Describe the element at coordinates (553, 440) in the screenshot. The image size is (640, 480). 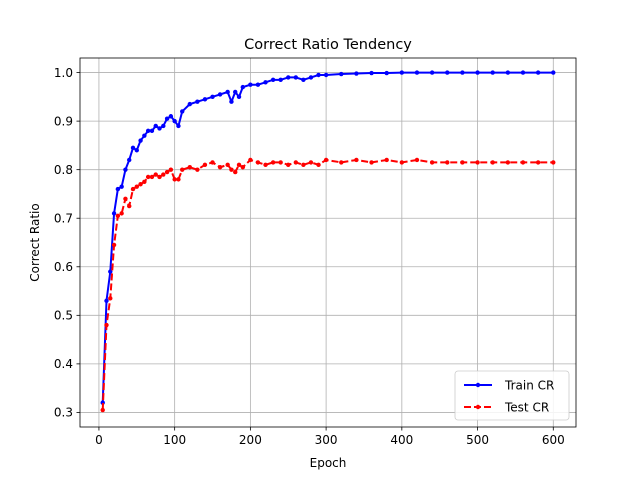
I see `x-tick-label: 600` at that location.